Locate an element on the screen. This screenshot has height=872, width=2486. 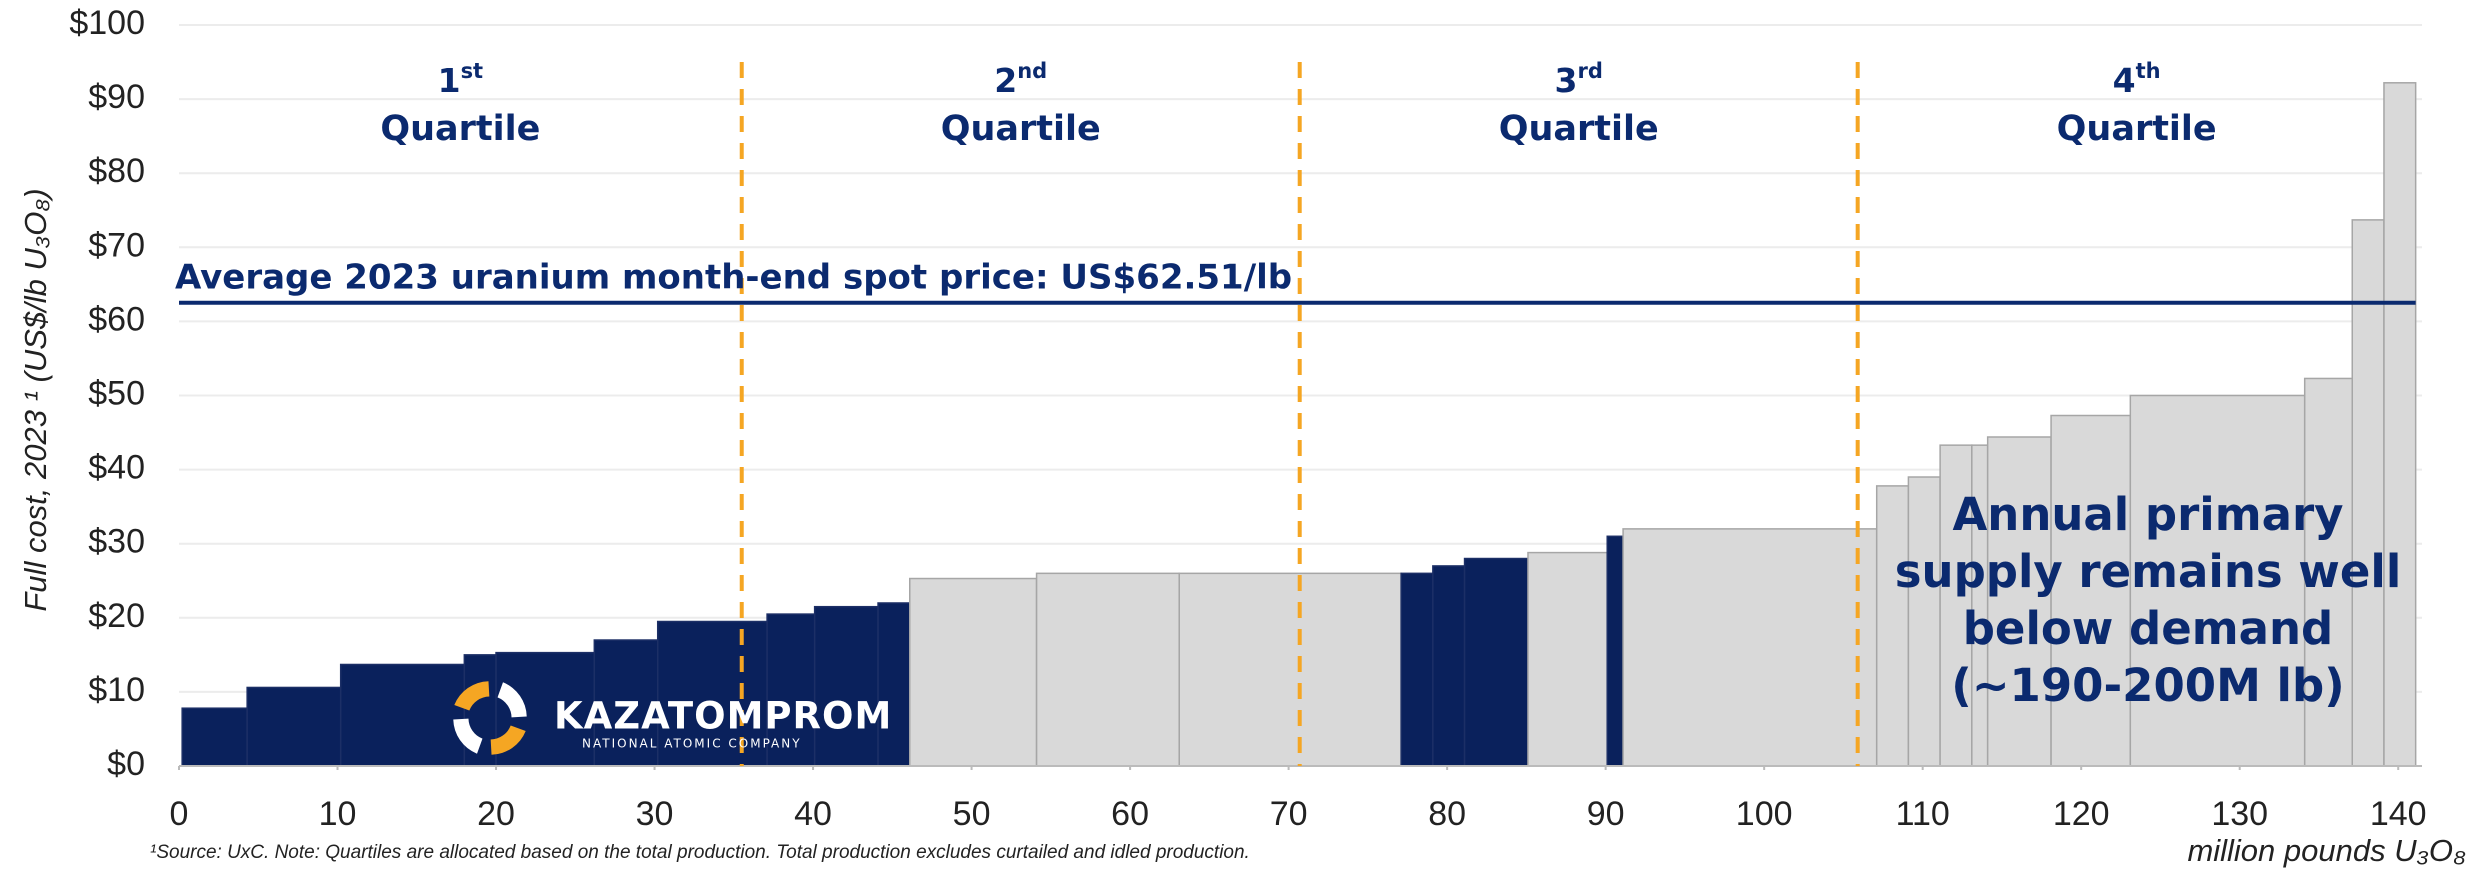
annotation-line: Annual primary is located at coordinates (2147, 514).